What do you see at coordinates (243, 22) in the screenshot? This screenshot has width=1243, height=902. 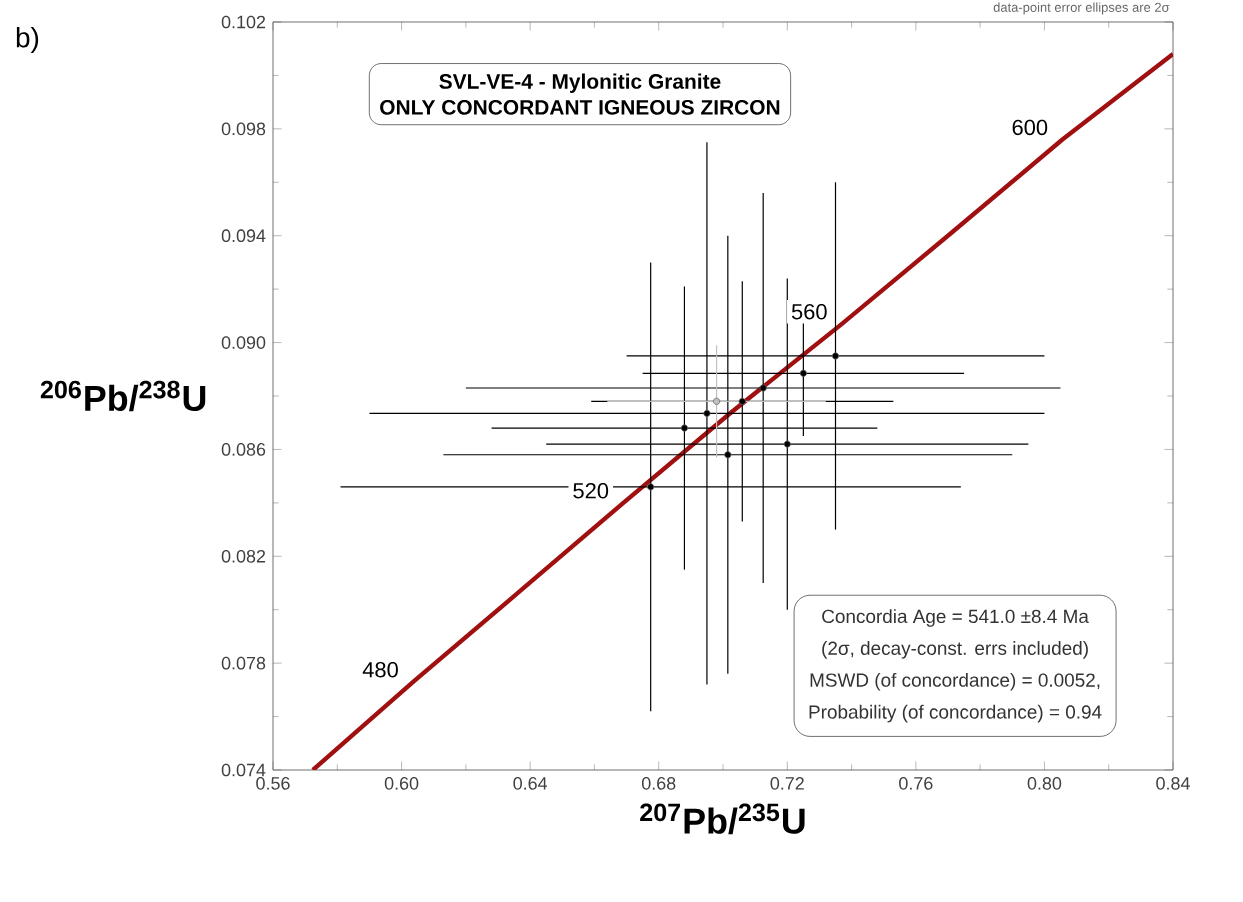 I see `y-tick-label: 0.102` at bounding box center [243, 22].